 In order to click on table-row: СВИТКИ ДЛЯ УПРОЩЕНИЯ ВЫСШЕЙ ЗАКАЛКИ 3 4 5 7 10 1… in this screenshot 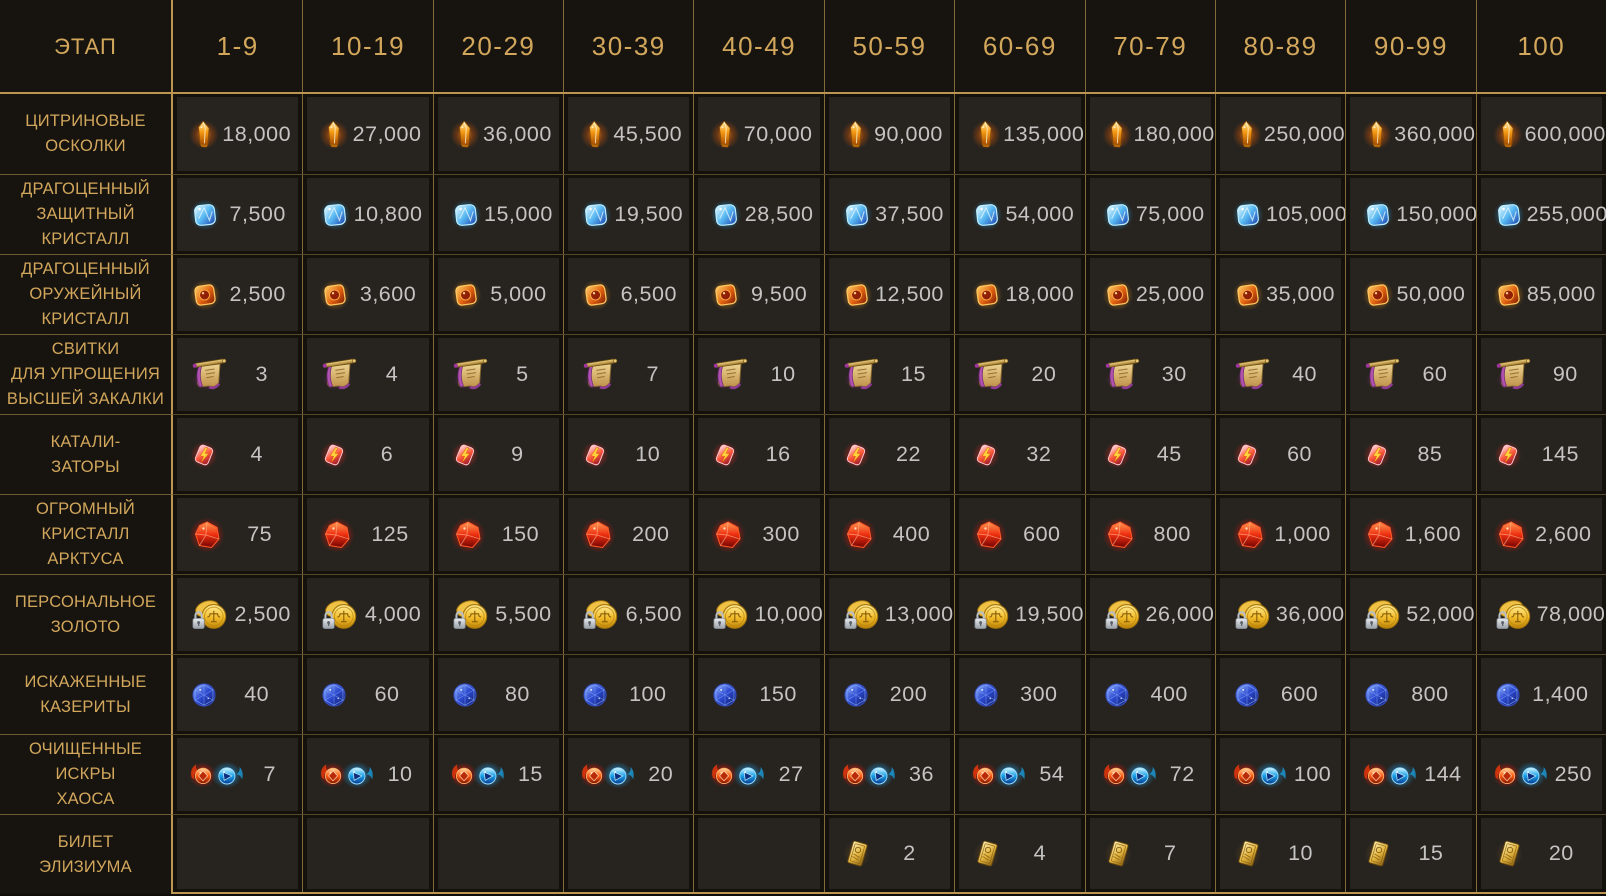, I will do `click(803, 374)`.